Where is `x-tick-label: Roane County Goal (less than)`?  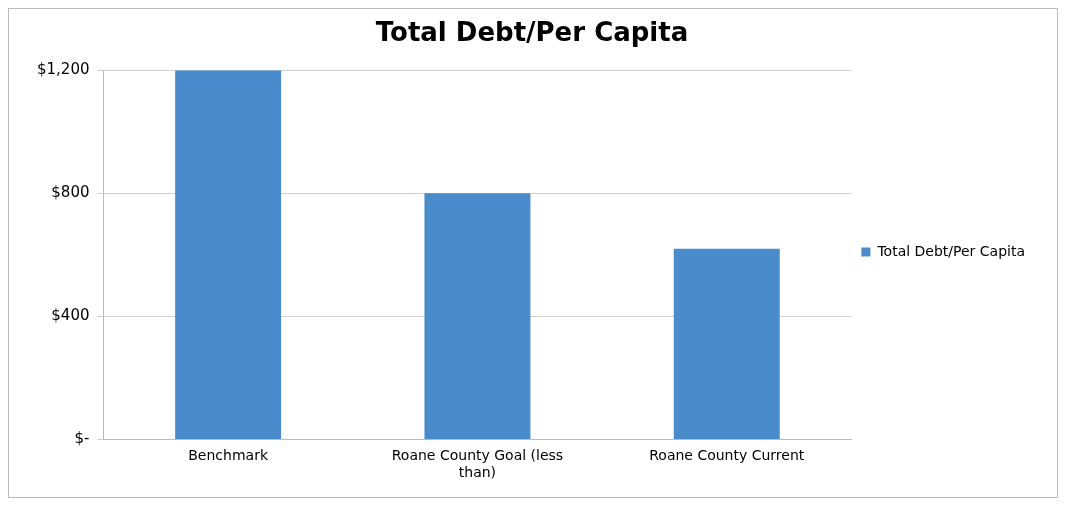 x-tick-label: Roane County Goal (less than) is located at coordinates (477, 464).